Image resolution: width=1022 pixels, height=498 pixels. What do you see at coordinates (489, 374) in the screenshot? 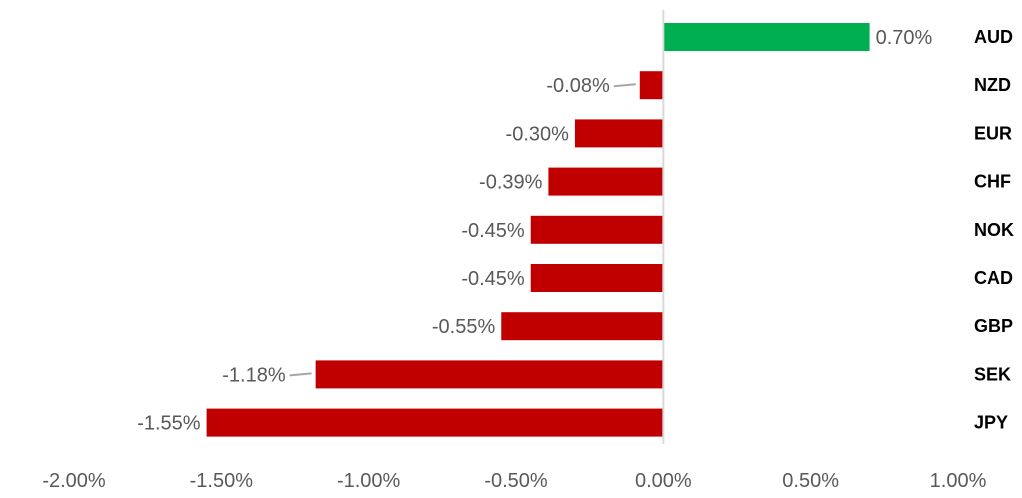
I see `bar-sek` at bounding box center [489, 374].